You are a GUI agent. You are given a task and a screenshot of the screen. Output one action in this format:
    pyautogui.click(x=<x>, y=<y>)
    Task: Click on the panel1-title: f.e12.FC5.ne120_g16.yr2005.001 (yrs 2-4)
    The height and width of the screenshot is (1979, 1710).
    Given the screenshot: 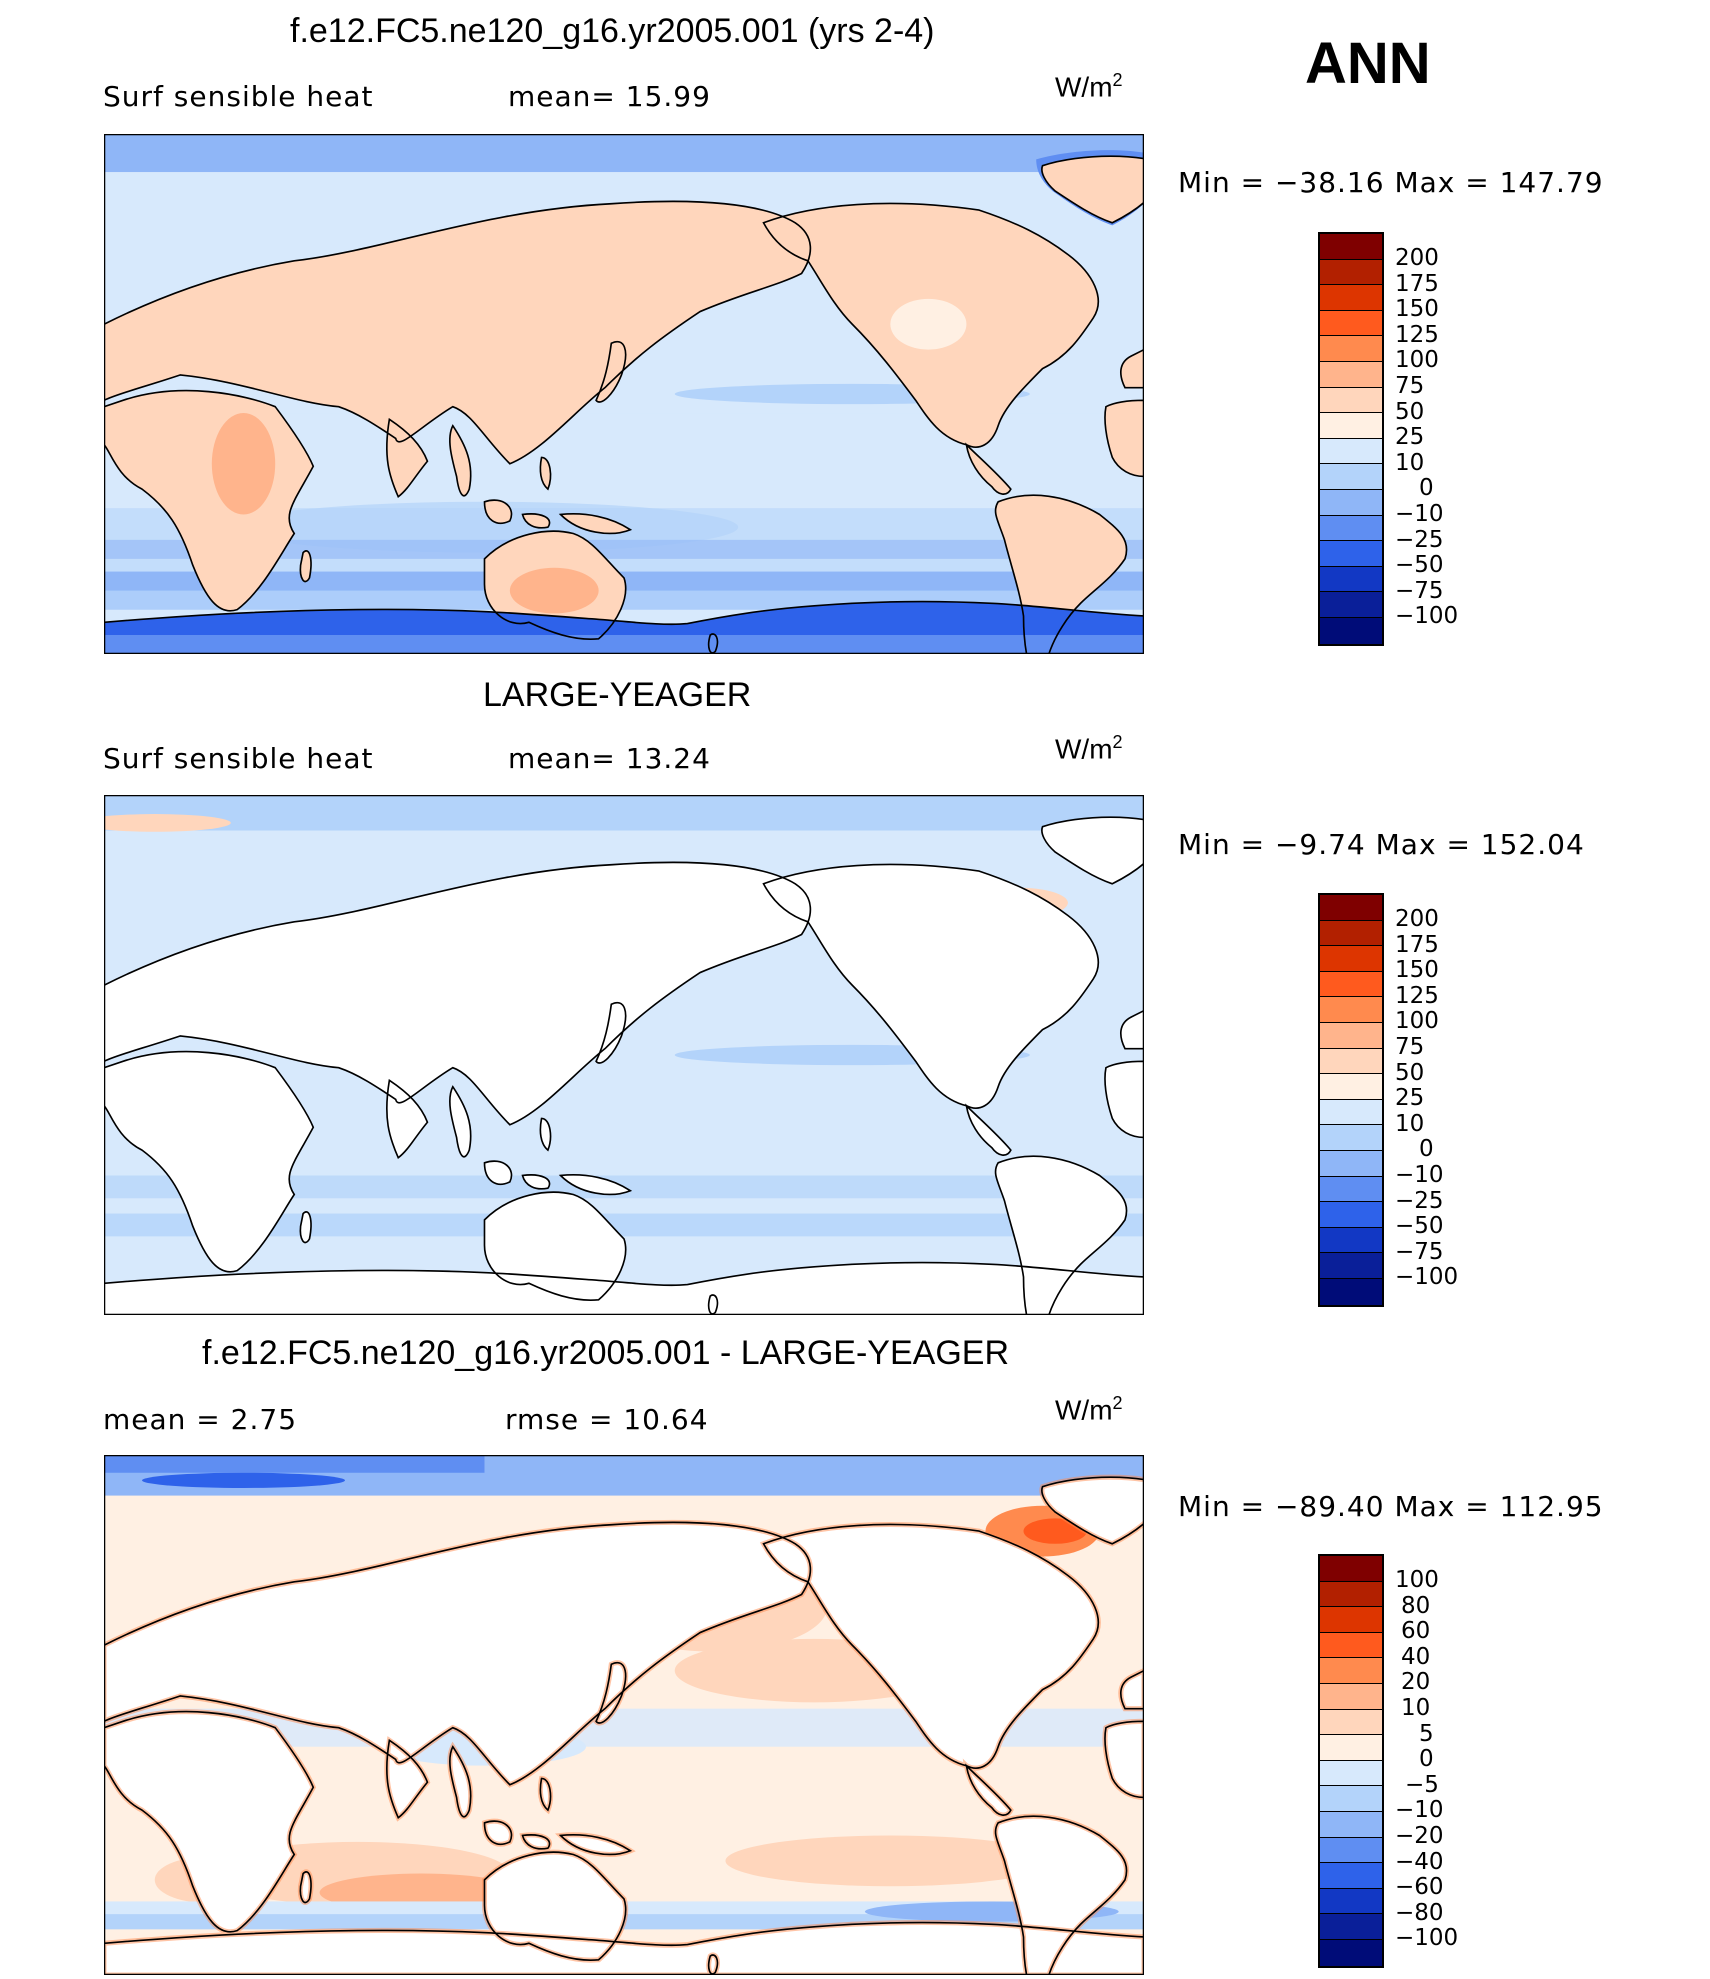 What is the action you would take?
    pyautogui.click(x=612, y=31)
    